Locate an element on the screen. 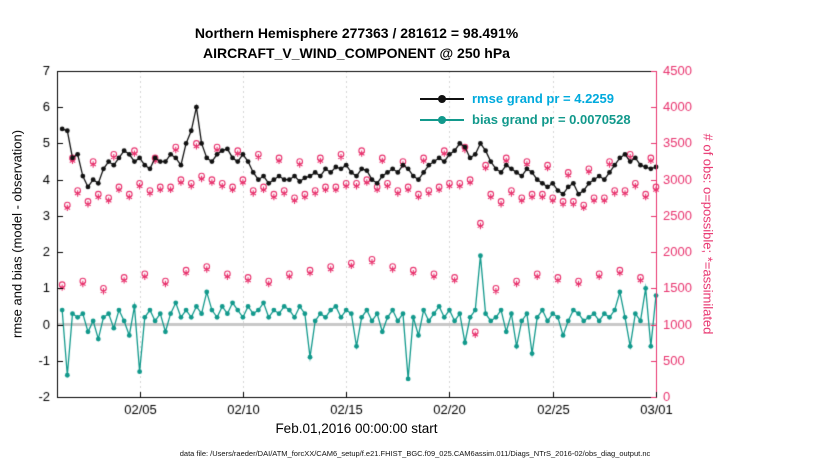  chart-title-line2: AIRCRAFT_V_WIND_COMPONENT @ 250 hPa is located at coordinates (356, 53).